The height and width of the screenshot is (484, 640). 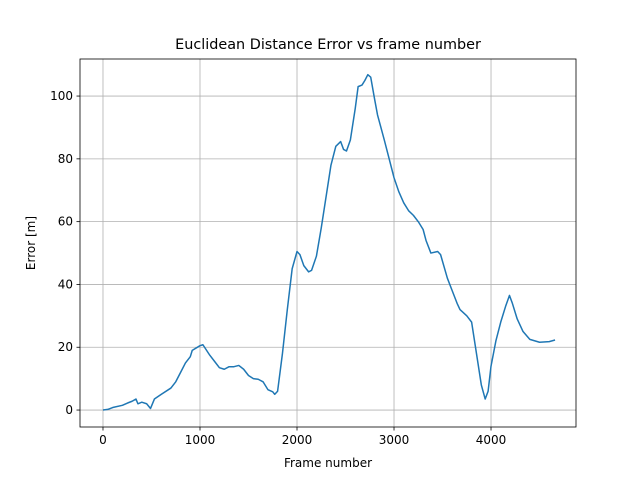 What do you see at coordinates (328, 463) in the screenshot?
I see `x-axis-label: Frame number` at bounding box center [328, 463].